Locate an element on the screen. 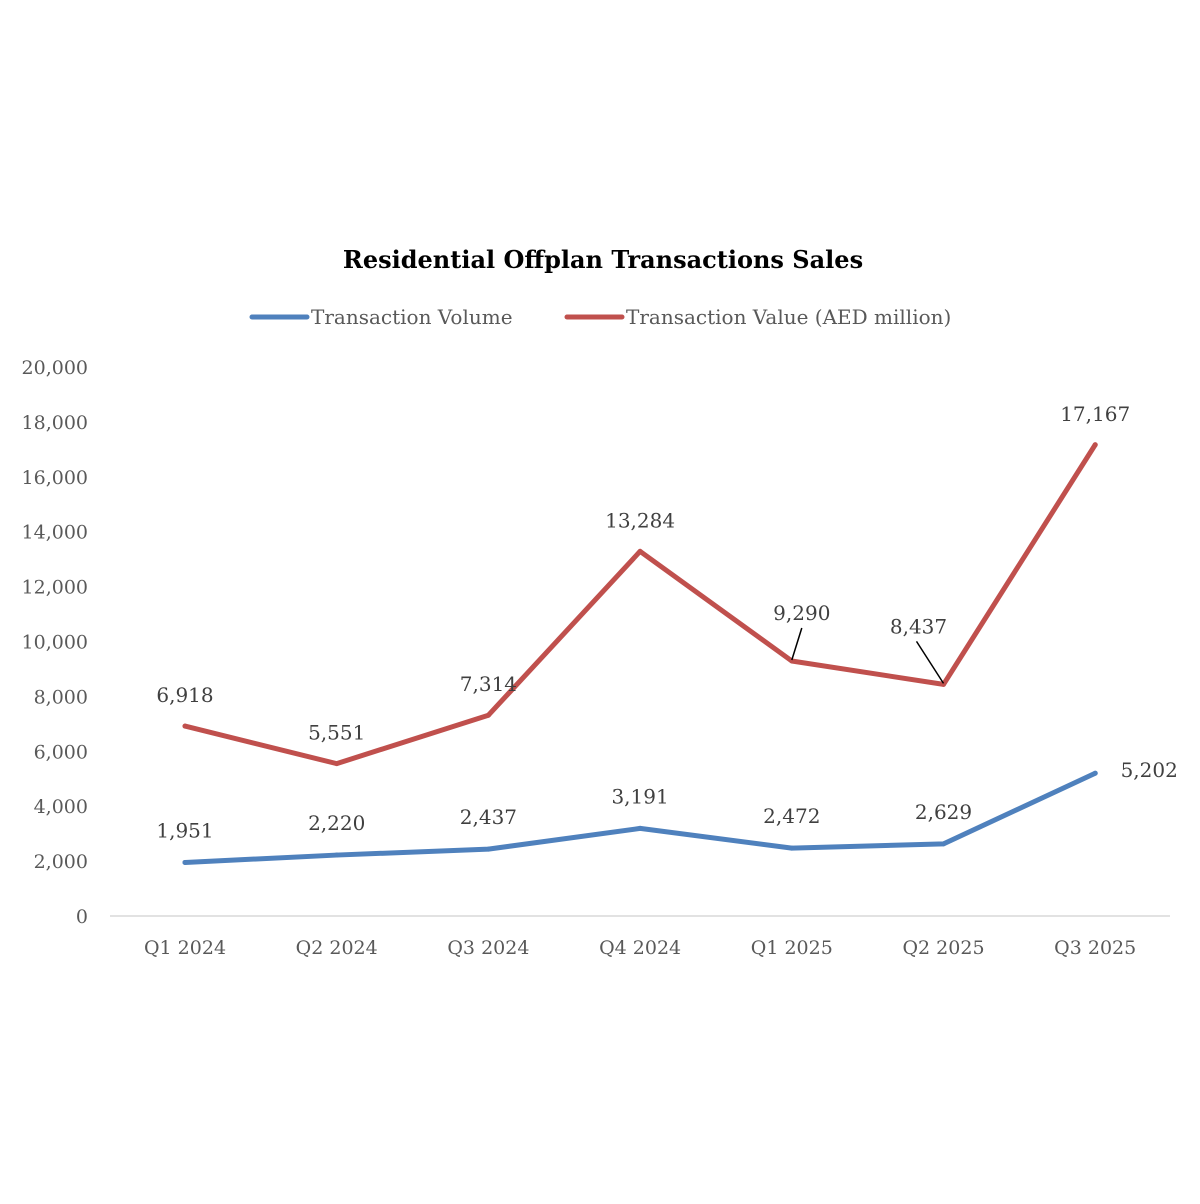 This screenshot has width=1200, height=1204. data-label: 1,951 is located at coordinates (184, 830).